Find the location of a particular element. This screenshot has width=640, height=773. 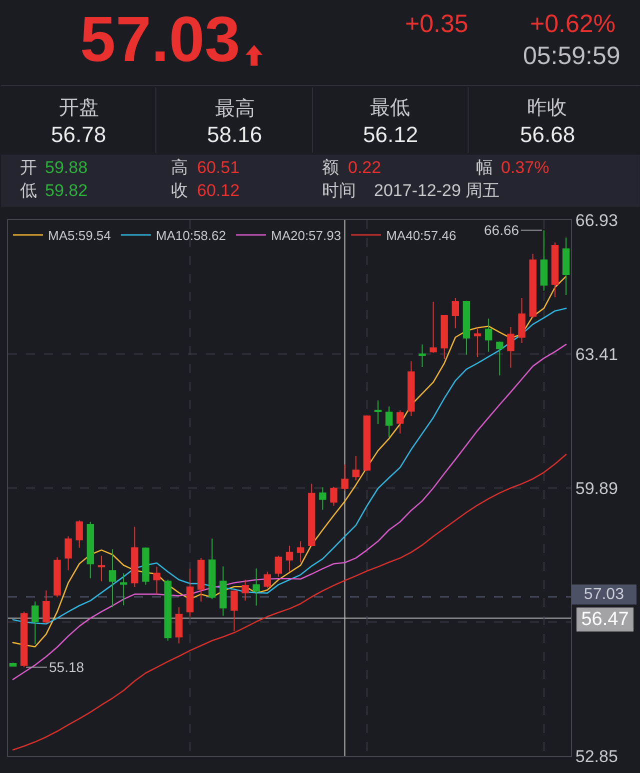

y-tick-label: 59.89 is located at coordinates (596, 488).